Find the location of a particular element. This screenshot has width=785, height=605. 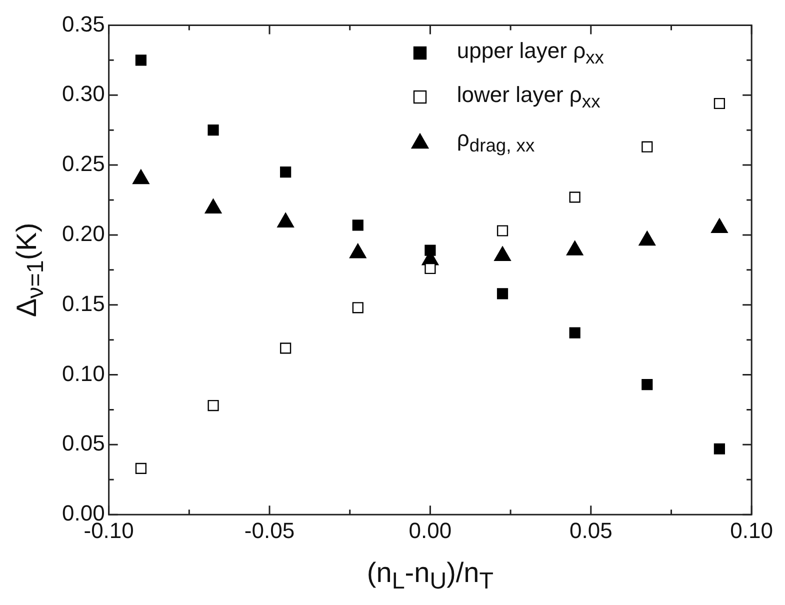

legend-label: upper layer ρ$_{xx}$ is located at coordinates (530, 53).